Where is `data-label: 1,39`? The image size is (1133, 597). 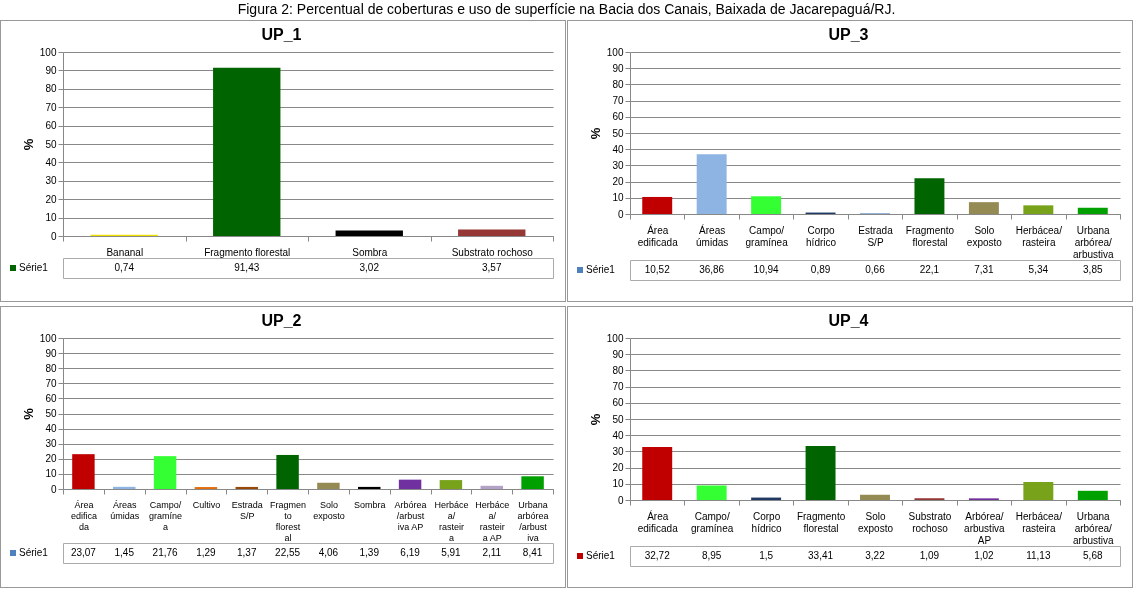 data-label: 1,39 is located at coordinates (369, 552).